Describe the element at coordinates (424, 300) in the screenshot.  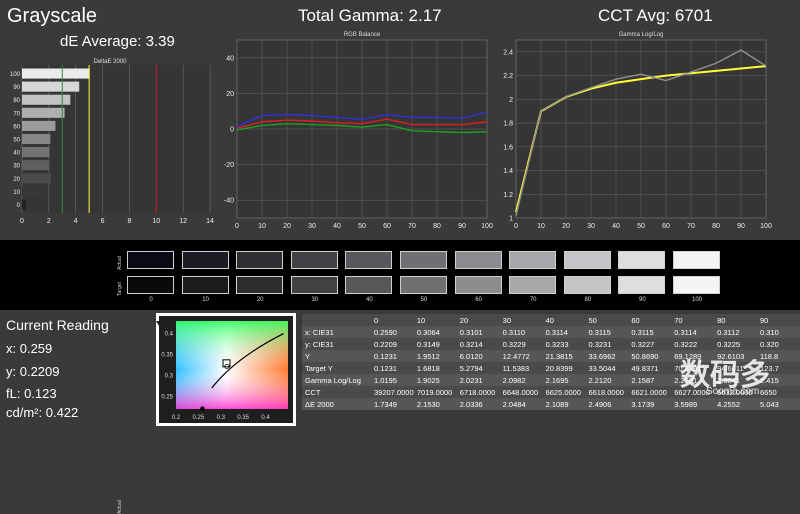
I see `swatch-level-label: 50` at that location.